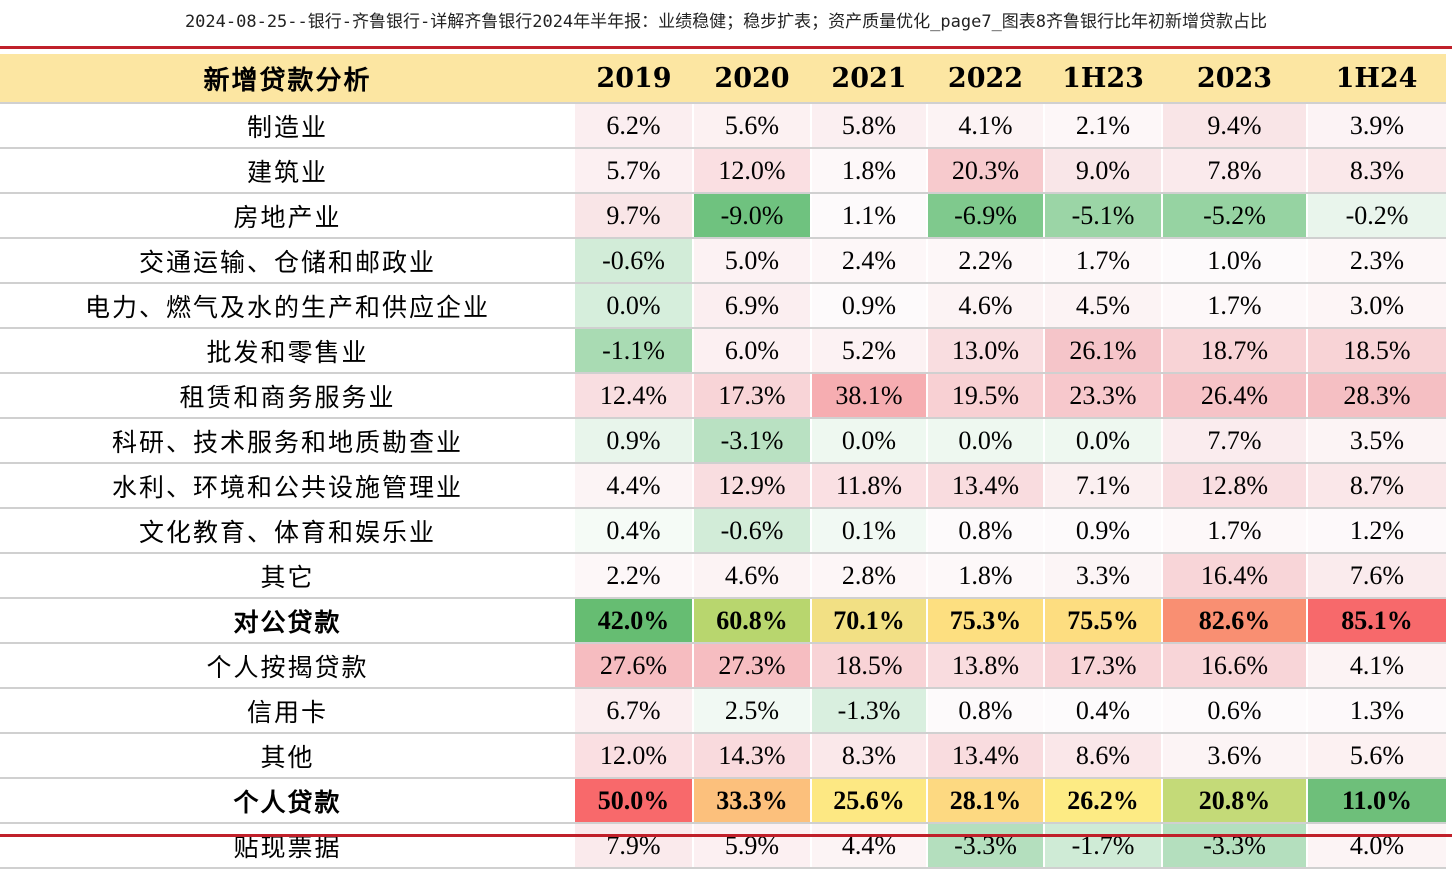 This screenshot has height=869, width=1452. What do you see at coordinates (1376, 126) in the screenshot?
I see `value-cell: 3.9%` at bounding box center [1376, 126].